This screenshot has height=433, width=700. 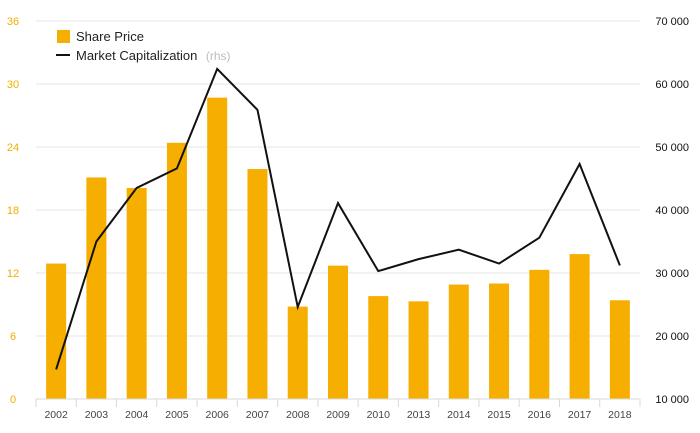 I want to click on legend-label-market-cap-text: Market Capitalization, so click(x=136, y=55).